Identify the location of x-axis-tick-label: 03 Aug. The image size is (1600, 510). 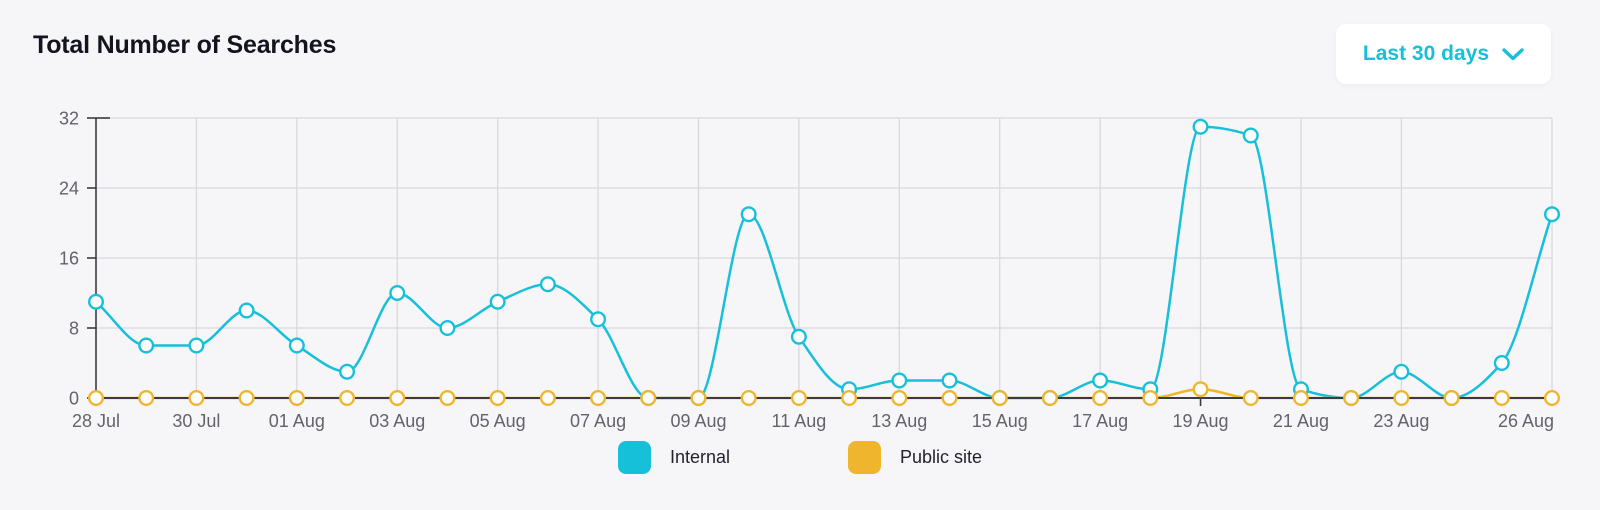
(397, 421).